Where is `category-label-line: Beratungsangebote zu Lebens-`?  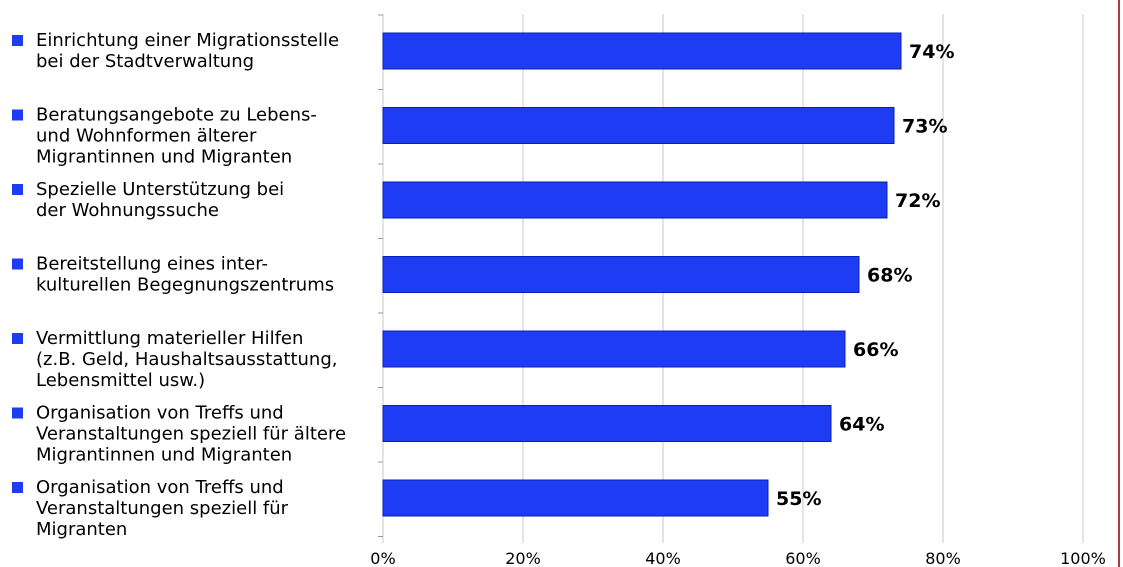 category-label-line: Beratungsangebote zu Lebens- is located at coordinates (176, 115).